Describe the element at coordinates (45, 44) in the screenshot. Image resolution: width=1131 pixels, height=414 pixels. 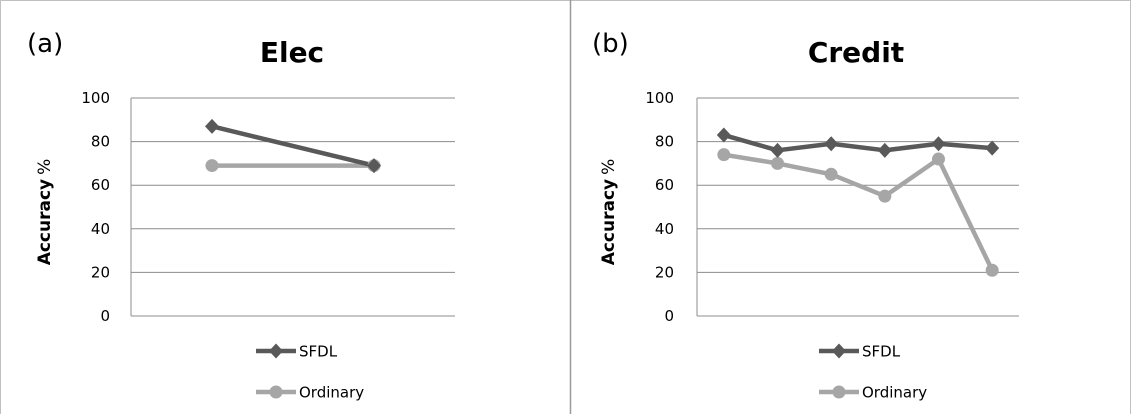
I see `panel-label: (a)` at that location.